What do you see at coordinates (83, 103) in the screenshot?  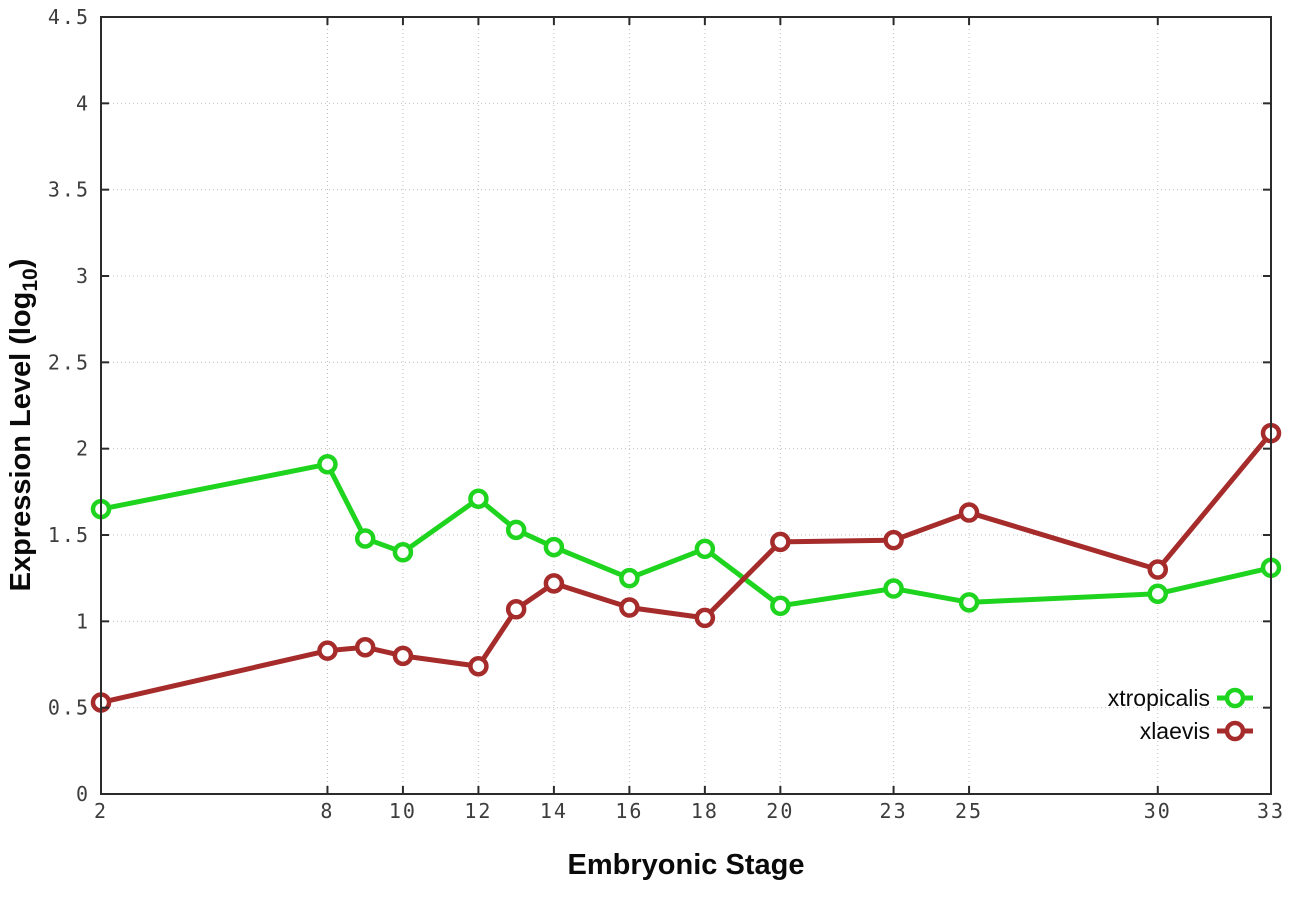 I see `y-tick-label: 4` at bounding box center [83, 103].